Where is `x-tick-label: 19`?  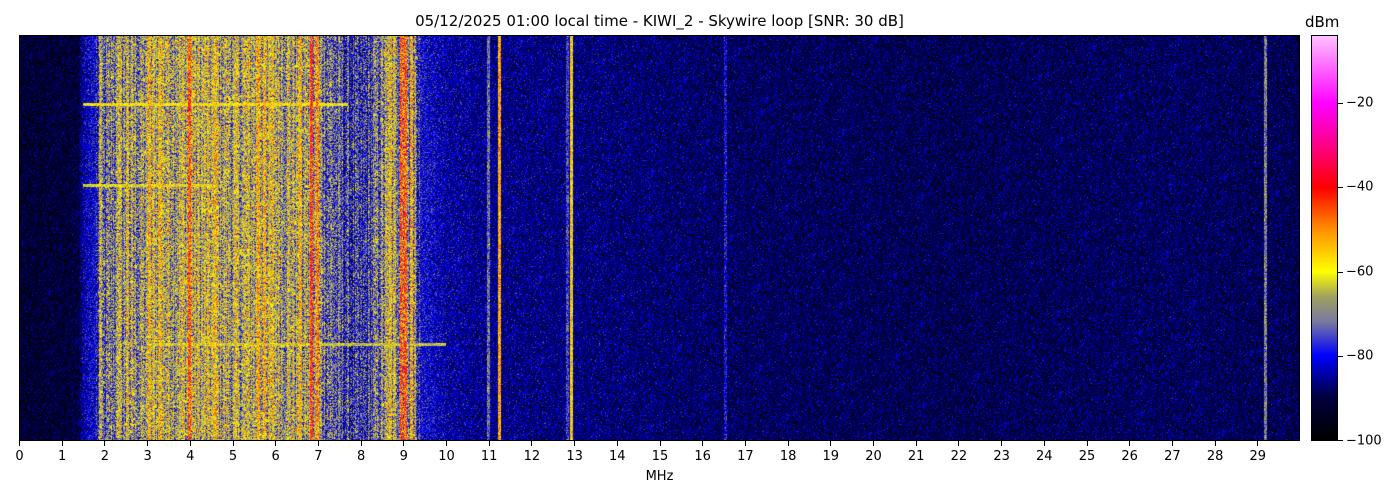 x-tick-label: 19 is located at coordinates (831, 456).